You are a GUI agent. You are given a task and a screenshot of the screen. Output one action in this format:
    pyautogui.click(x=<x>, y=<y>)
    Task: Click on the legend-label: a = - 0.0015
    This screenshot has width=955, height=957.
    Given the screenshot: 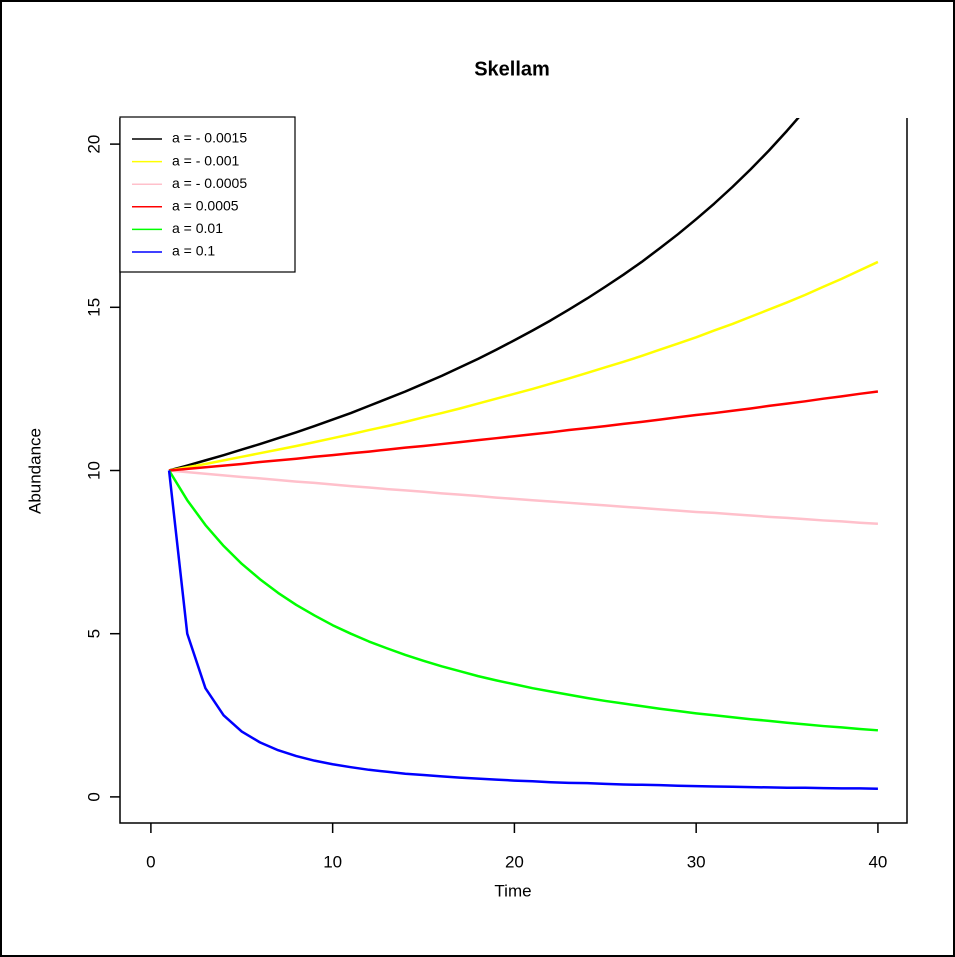 What is the action you would take?
    pyautogui.click(x=209, y=138)
    